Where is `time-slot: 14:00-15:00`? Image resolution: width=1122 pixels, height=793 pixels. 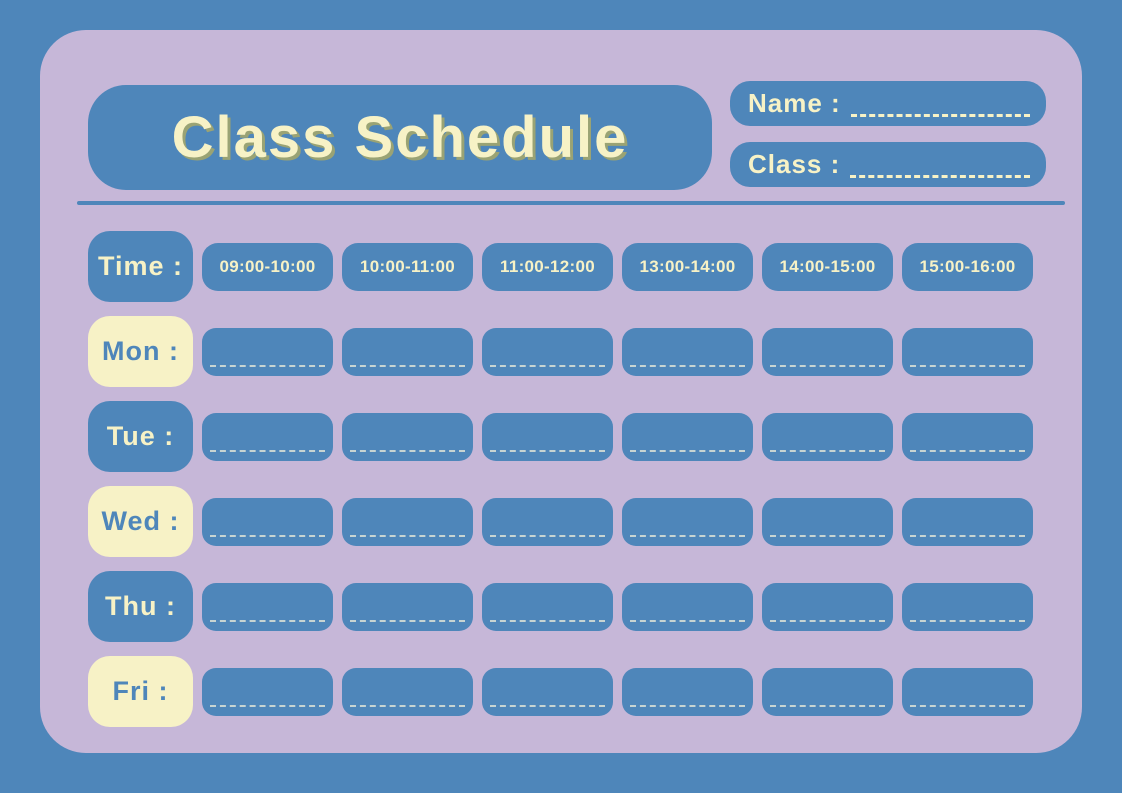 time-slot: 14:00-15:00 is located at coordinates (827, 266).